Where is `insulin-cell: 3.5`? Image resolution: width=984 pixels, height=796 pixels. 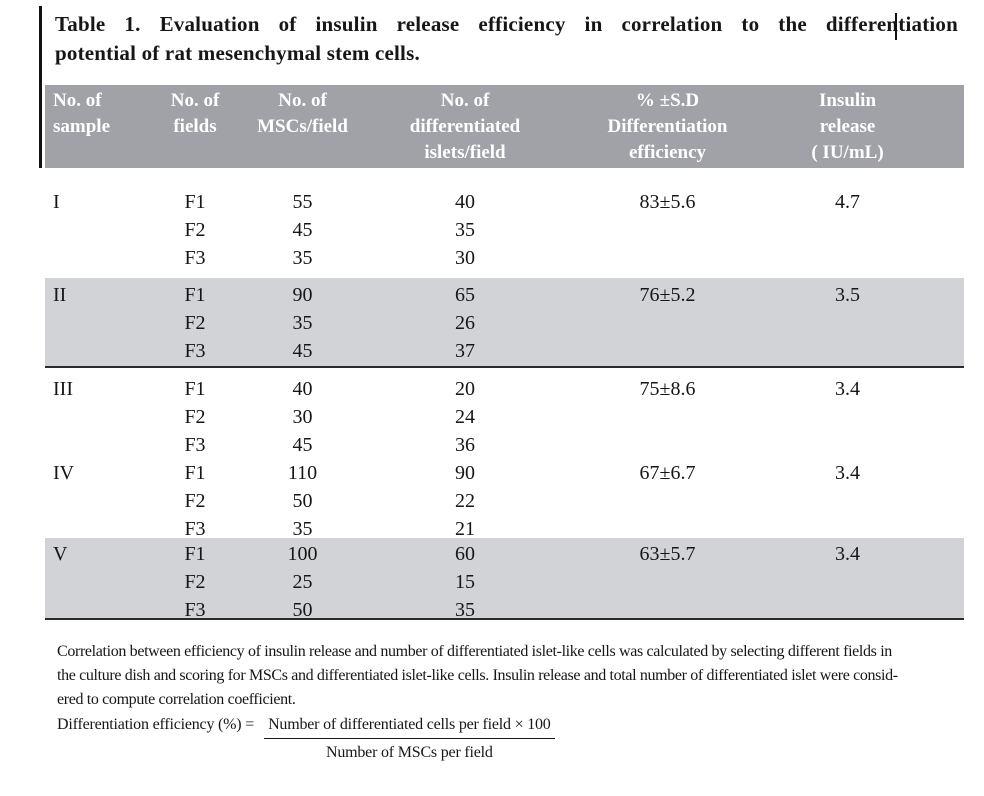
insulin-cell: 3.5 is located at coordinates (847, 295).